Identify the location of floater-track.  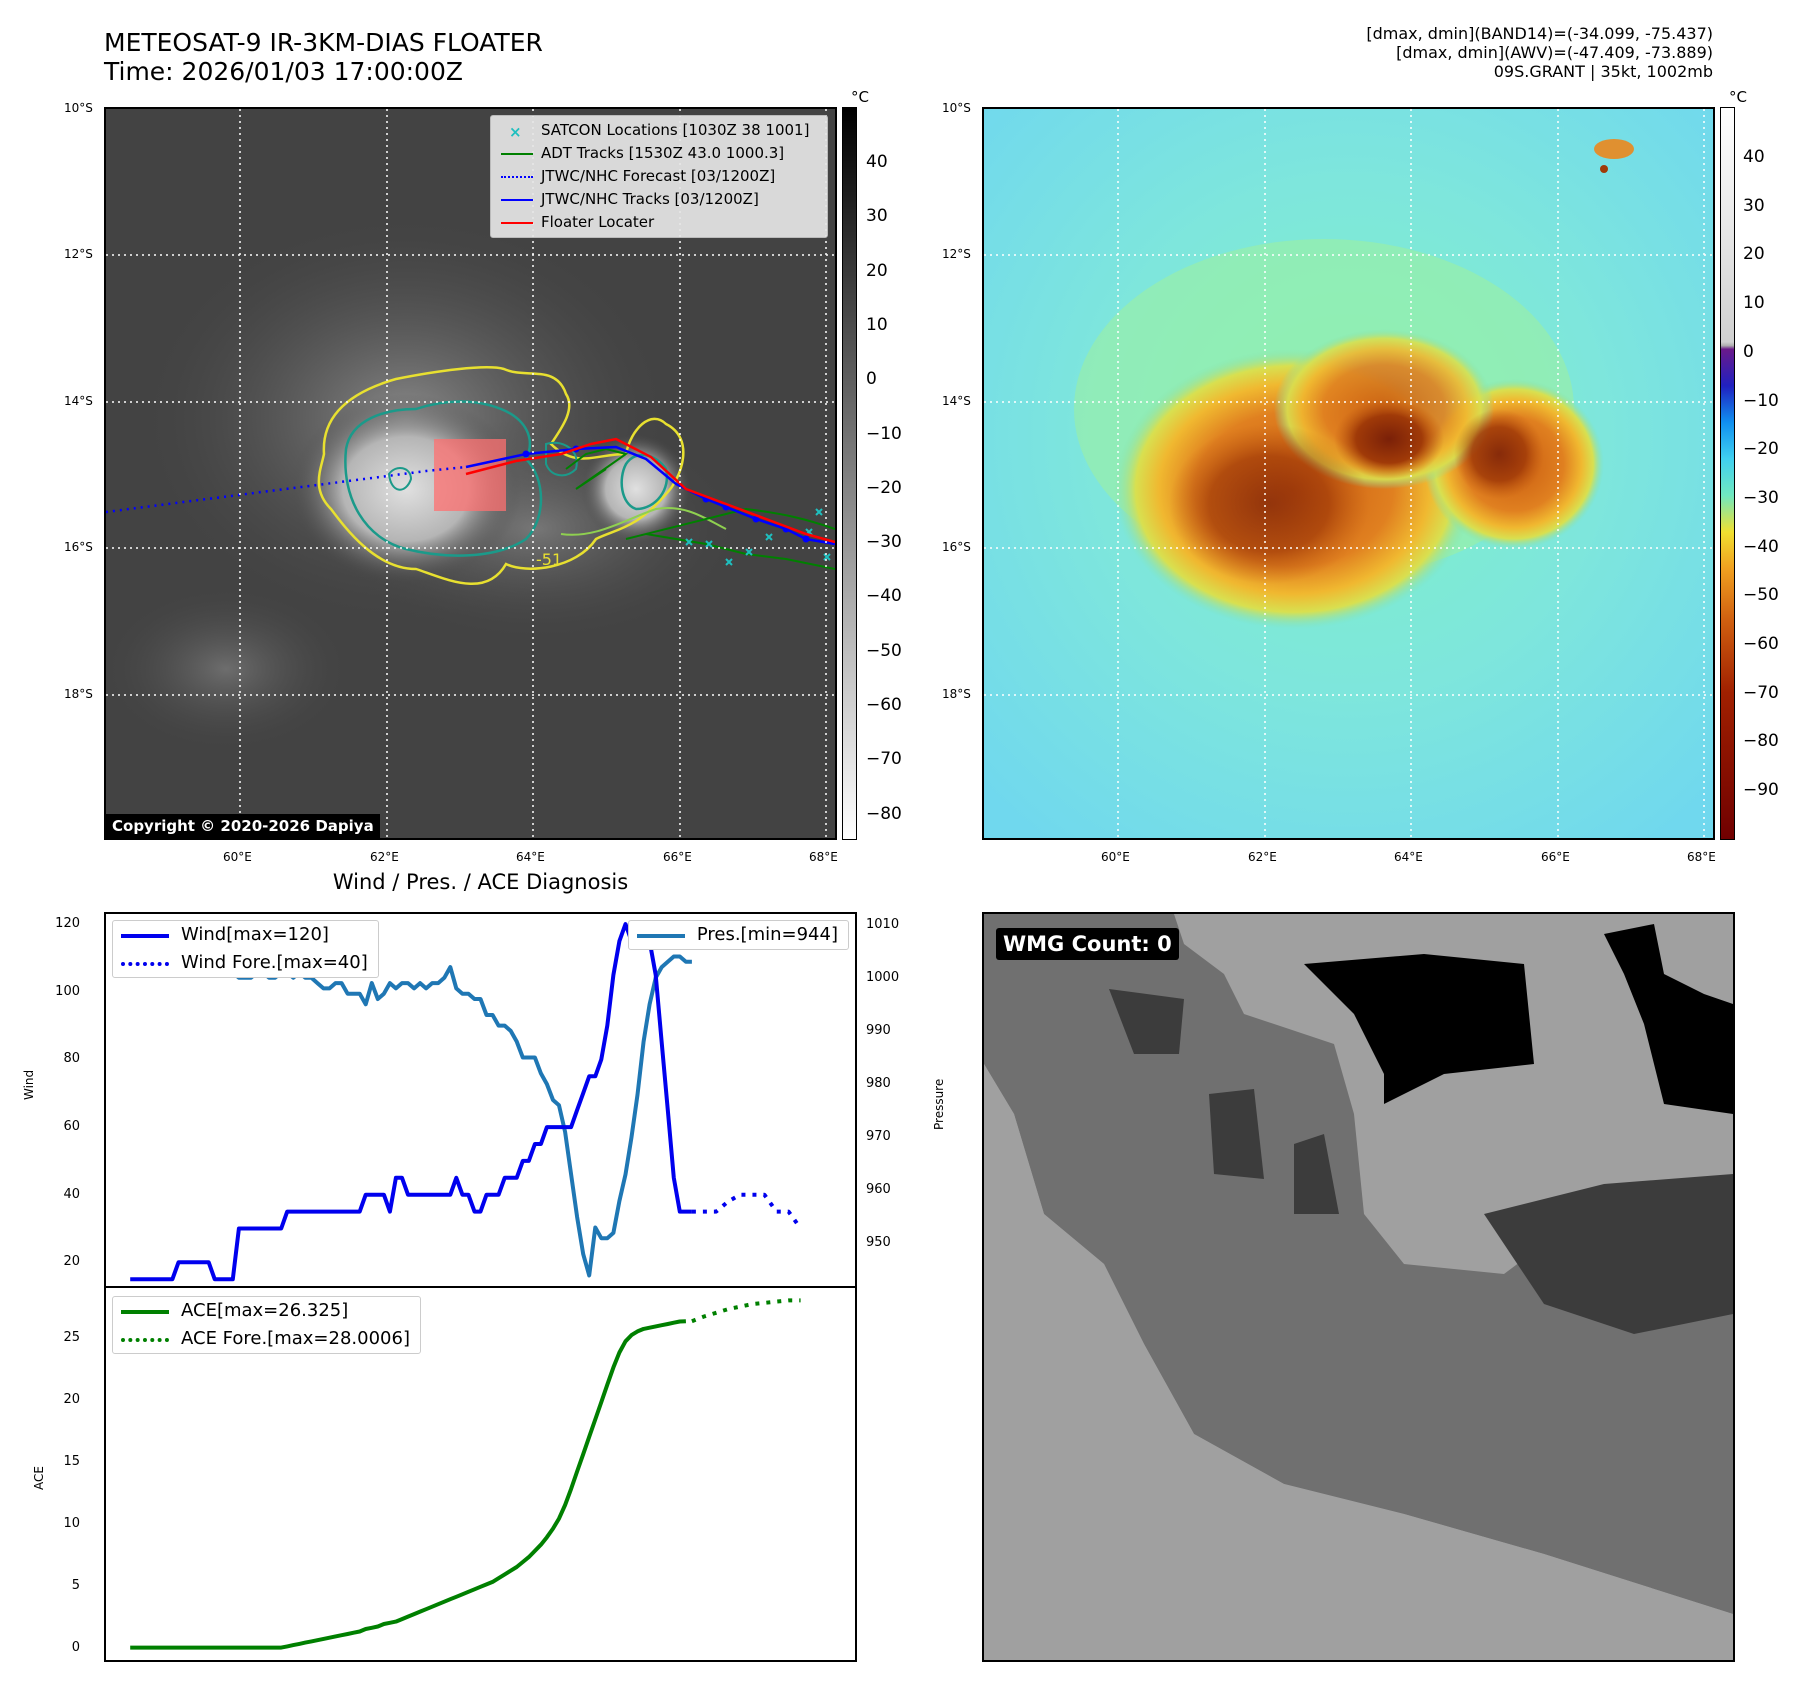
(650, 490).